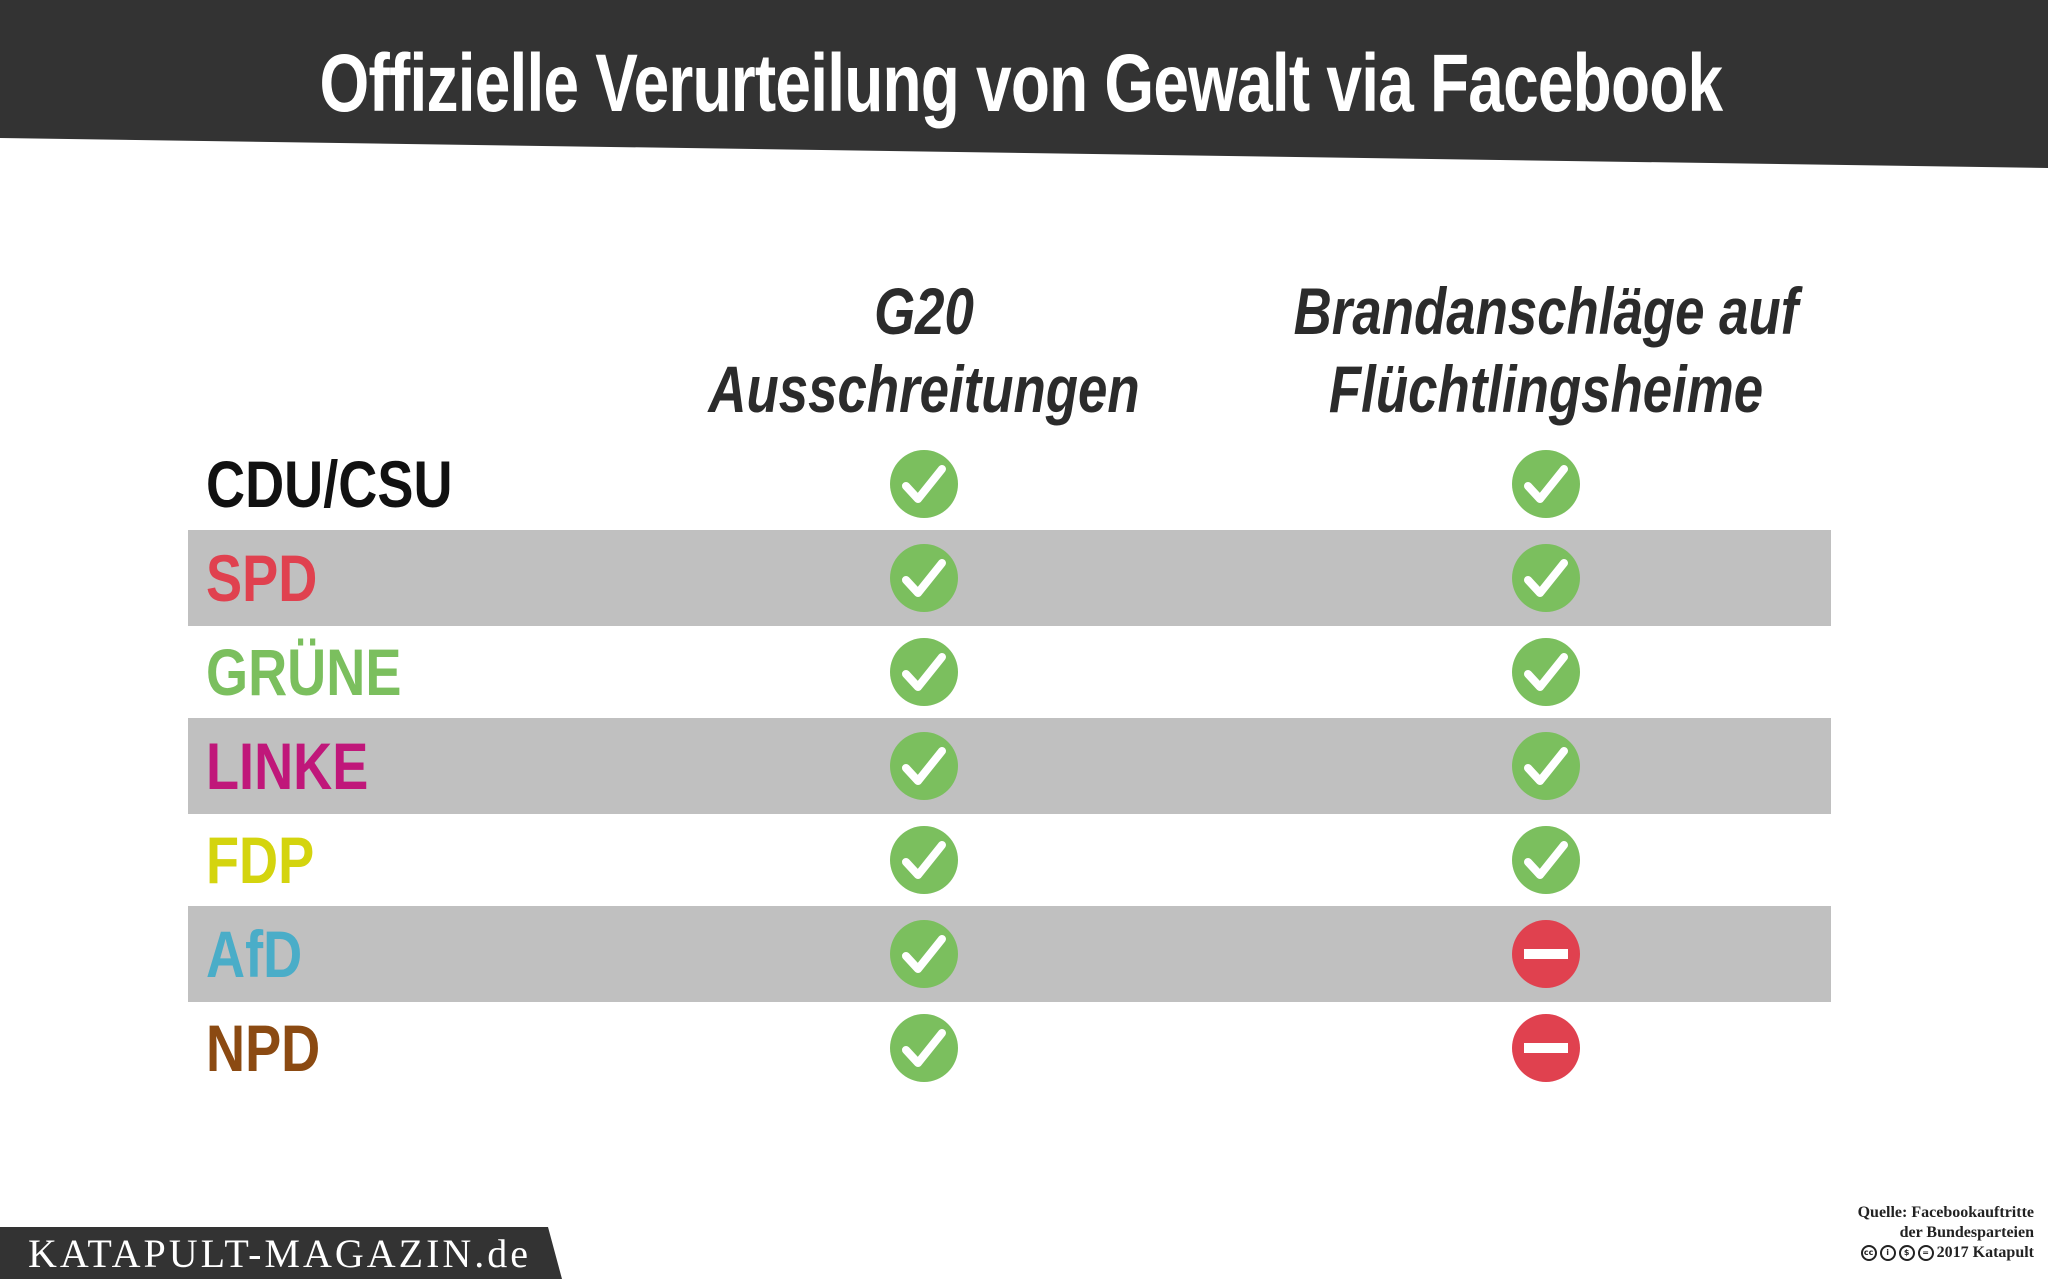  I want to click on column-header-brandanschlaege: Brandanschläge auf Flüchtlingsheime, so click(1546, 350).